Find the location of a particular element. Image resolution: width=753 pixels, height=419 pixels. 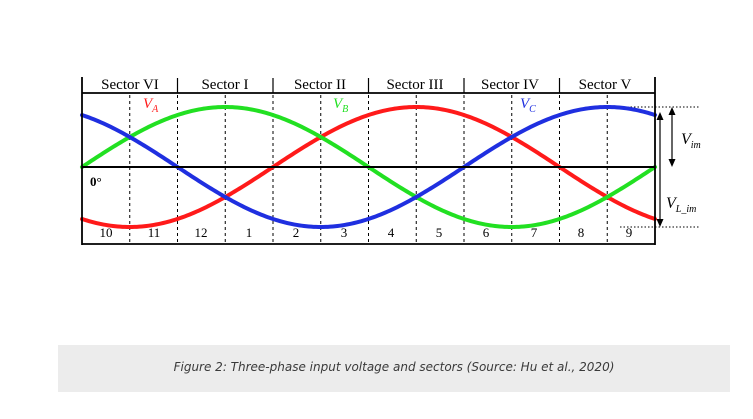

vl-im-arrow-head-top is located at coordinates (660, 116).